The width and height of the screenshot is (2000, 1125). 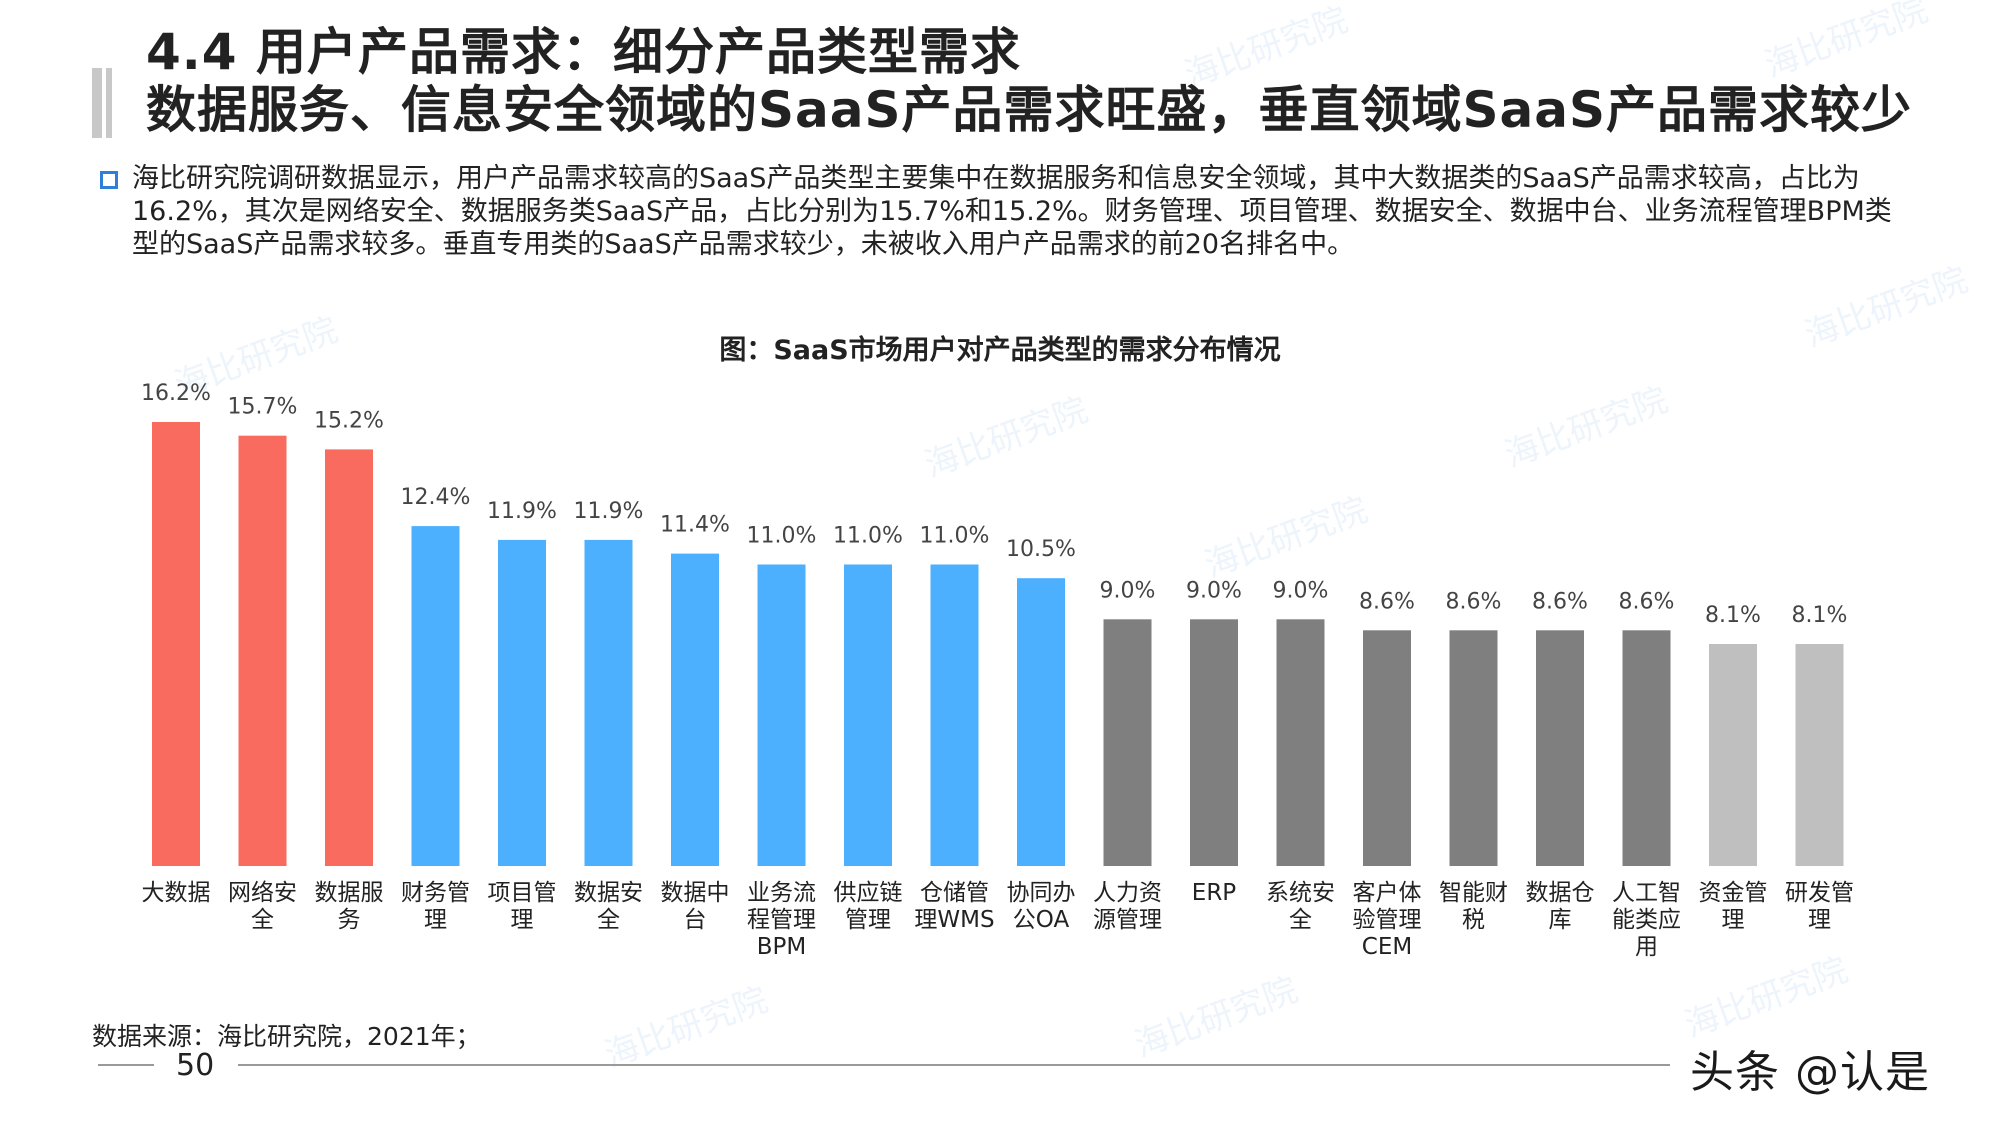 What do you see at coordinates (782, 947) in the screenshot?
I see `category-label: BPM` at bounding box center [782, 947].